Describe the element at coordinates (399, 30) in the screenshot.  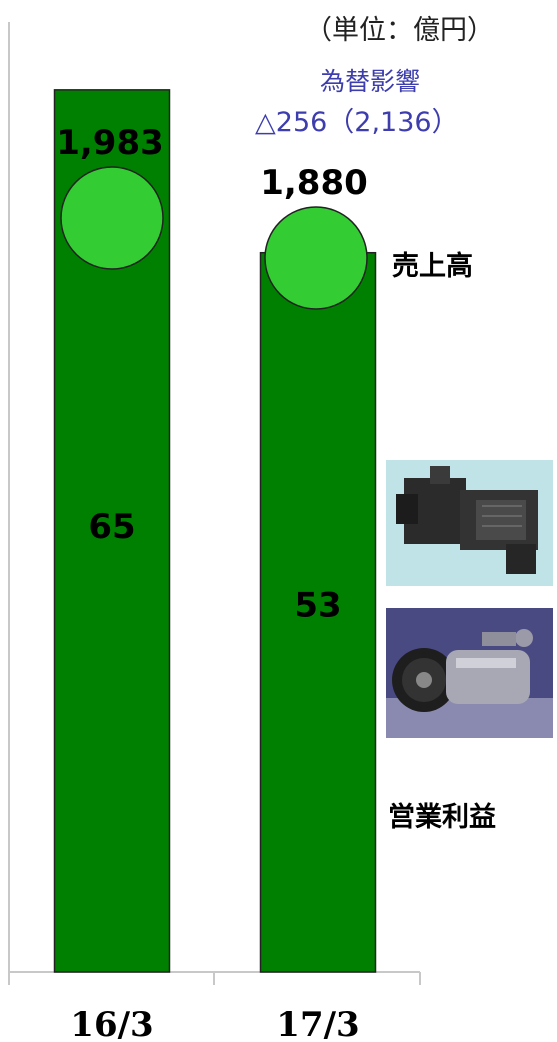
I see `unit-label: （単位：億円）` at that location.